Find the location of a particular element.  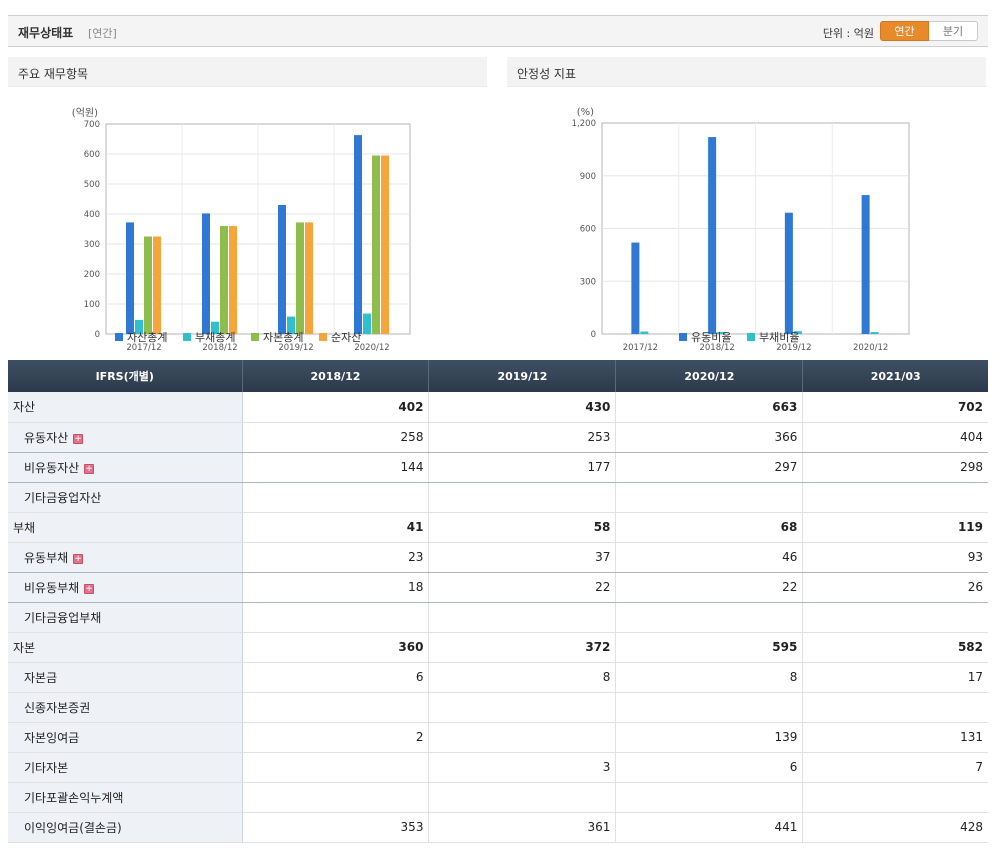

cell-value: 297 is located at coordinates (709, 467).